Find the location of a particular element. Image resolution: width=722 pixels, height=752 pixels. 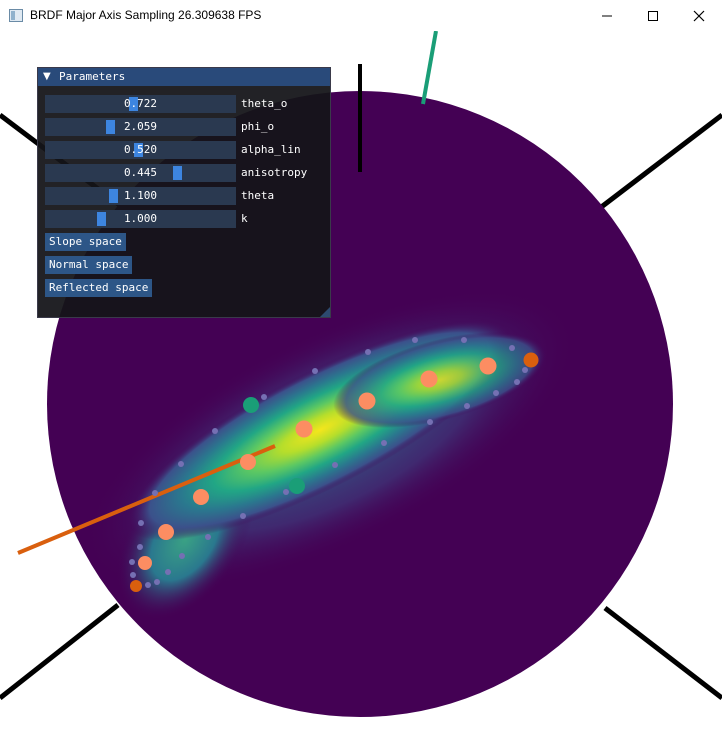

minimize-button is located at coordinates (607, 15).